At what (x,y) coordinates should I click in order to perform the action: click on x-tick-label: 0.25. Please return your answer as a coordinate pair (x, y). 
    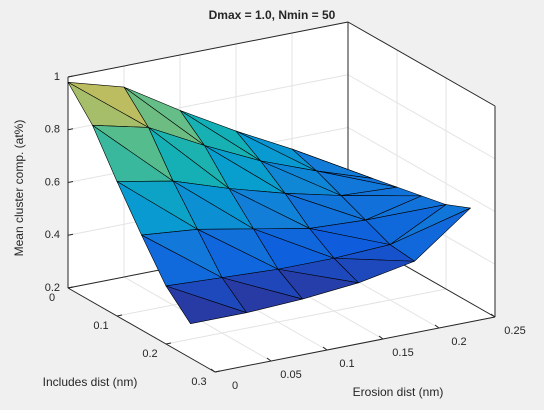
    Looking at the image, I should click on (514, 331).